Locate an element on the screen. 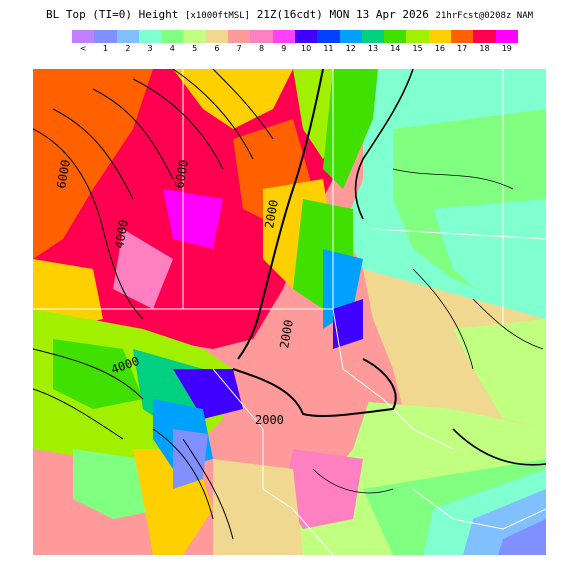 The height and width of the screenshot is (579, 579). contour-label-6000-central: 6000 is located at coordinates (181, 174).